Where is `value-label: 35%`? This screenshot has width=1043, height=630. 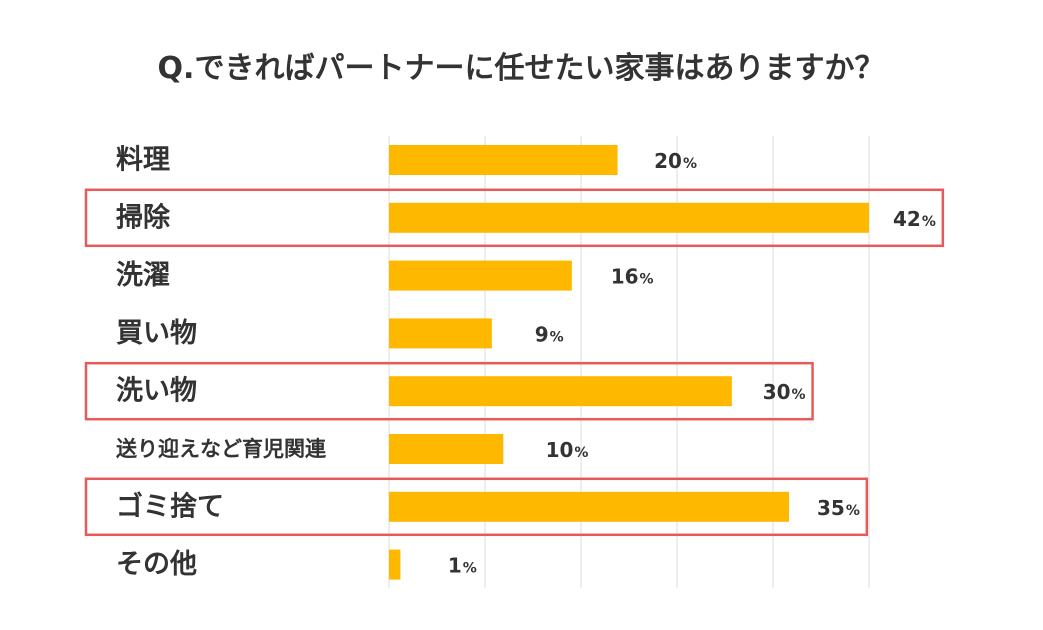
value-label: 35% is located at coordinates (838, 508).